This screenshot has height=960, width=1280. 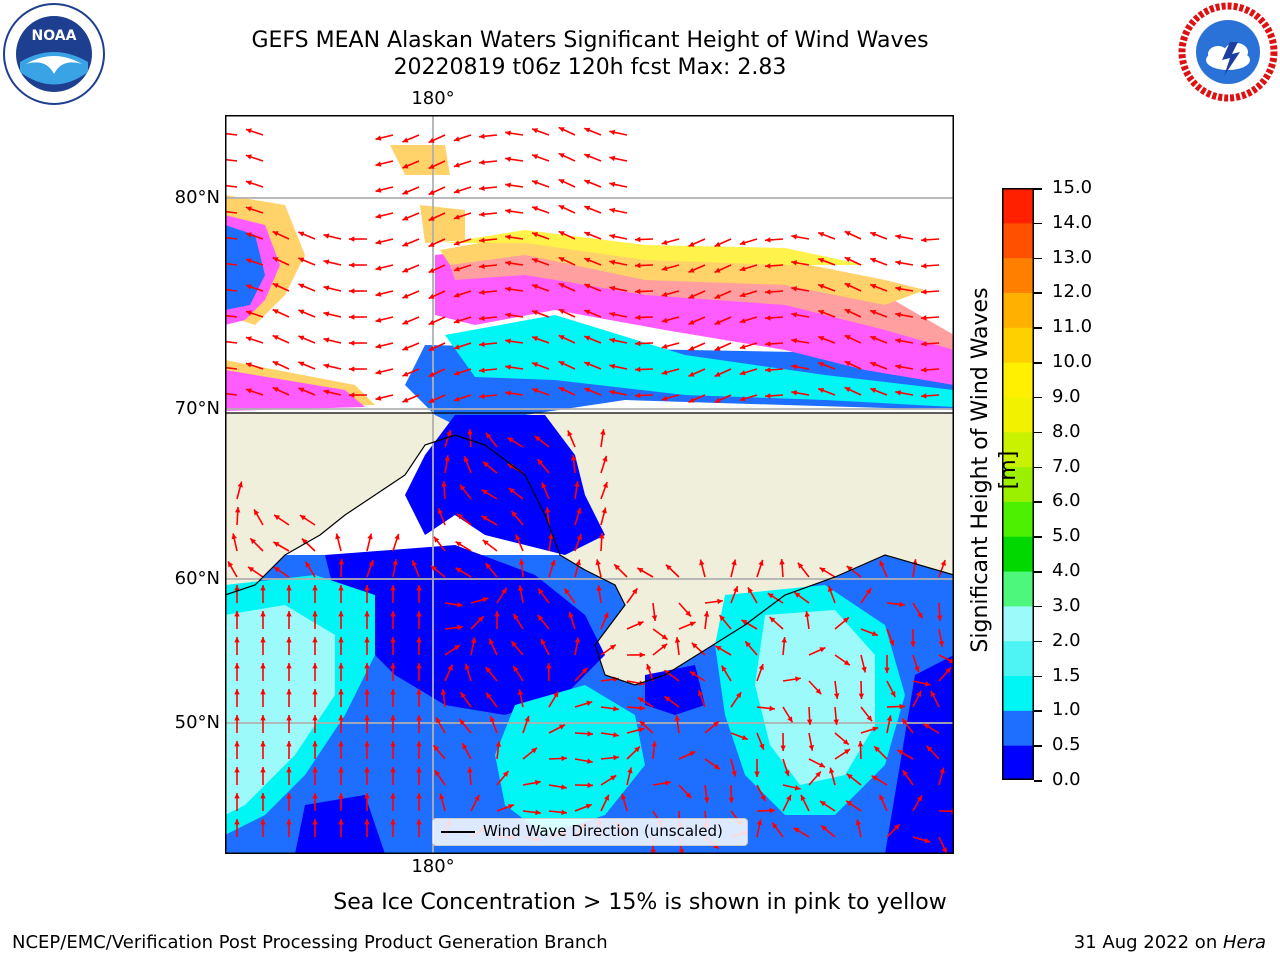 I want to click on map-legend: Wind Wave Direction (unscaled), so click(x=590, y=832).